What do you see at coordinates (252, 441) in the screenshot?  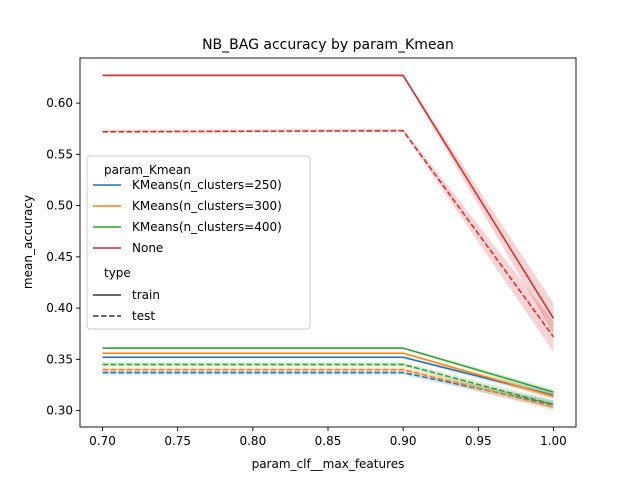 I see `x-tick-label: 0.80` at bounding box center [252, 441].